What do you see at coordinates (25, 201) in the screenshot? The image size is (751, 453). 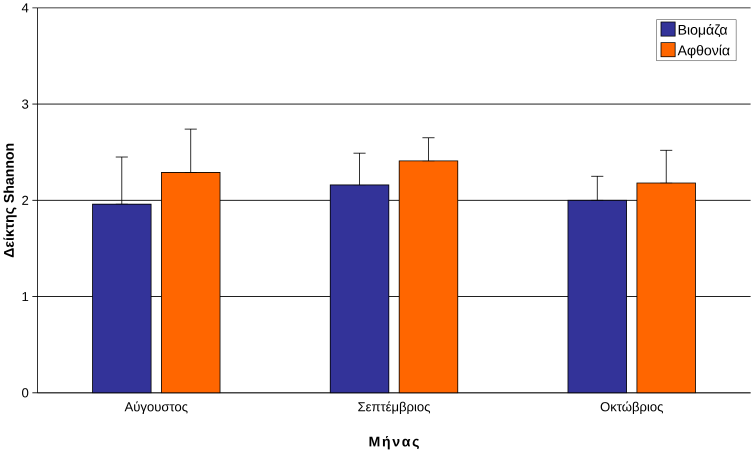 I see `y-tick-label: 2` at bounding box center [25, 201].